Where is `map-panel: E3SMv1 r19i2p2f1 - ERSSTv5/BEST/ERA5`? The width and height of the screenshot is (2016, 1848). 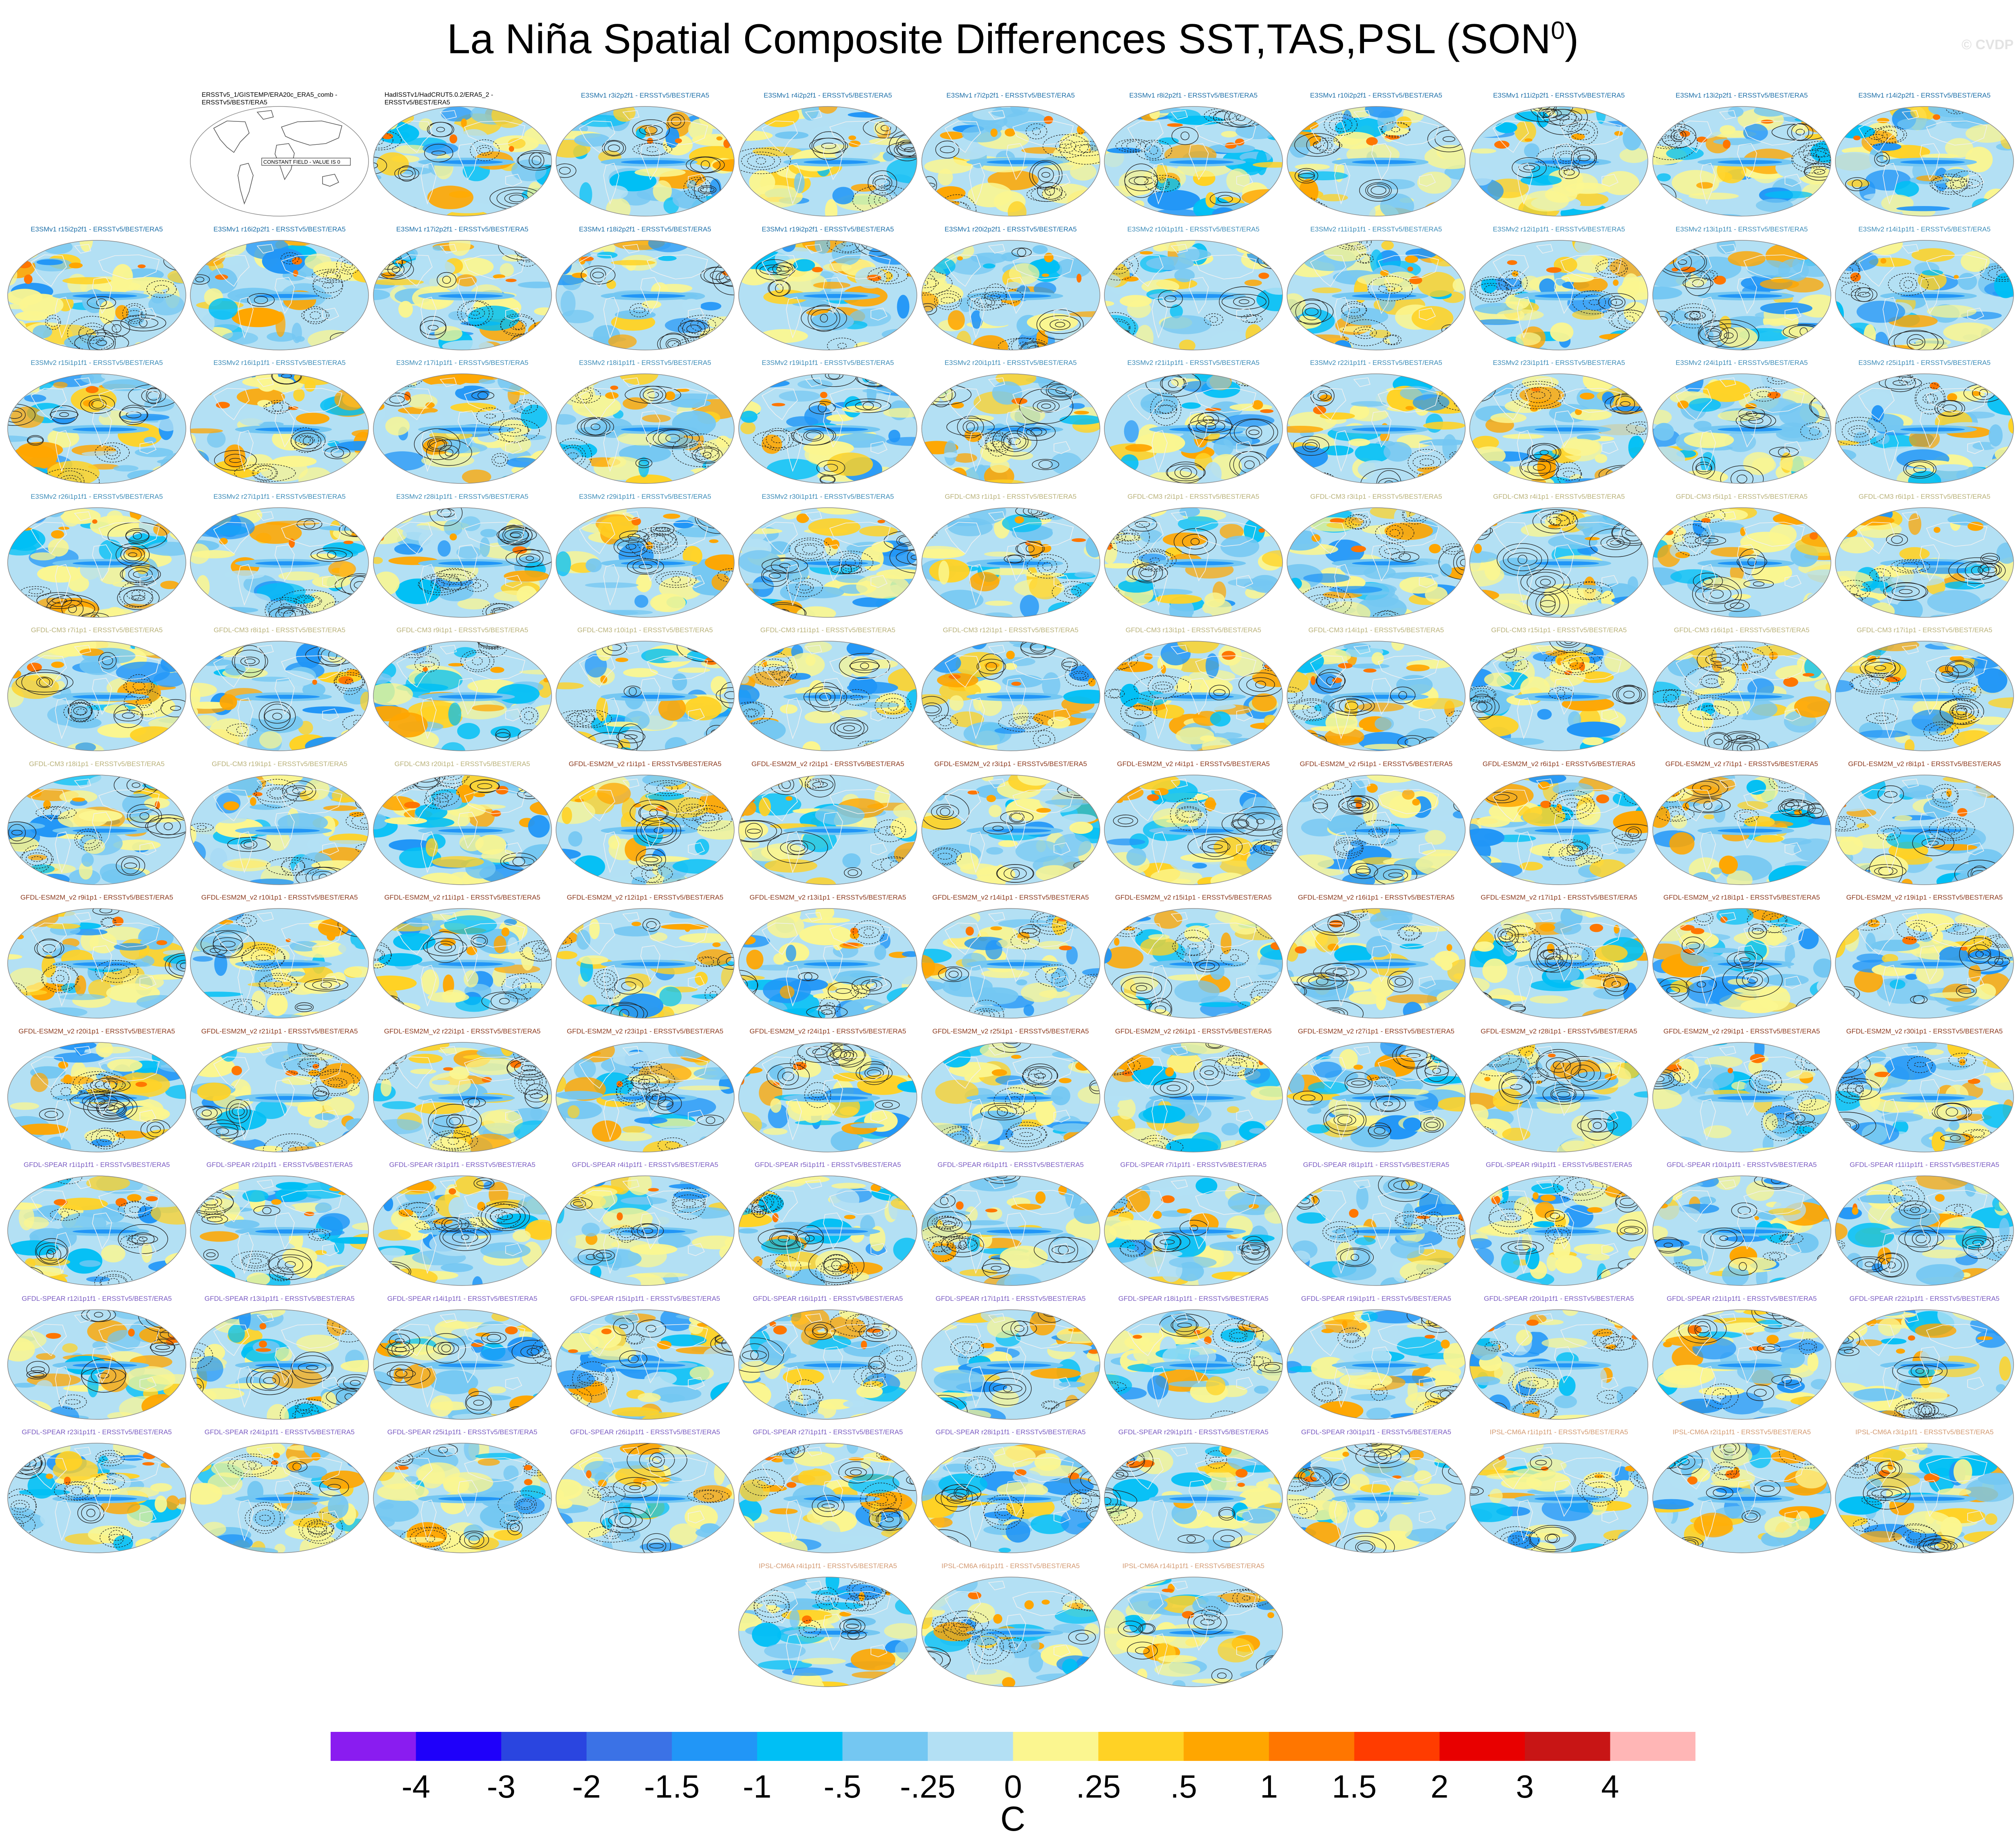 map-panel: E3SMv1 r19i2p2f1 - ERSSTv5/BEST/ERA5 is located at coordinates (828, 288).